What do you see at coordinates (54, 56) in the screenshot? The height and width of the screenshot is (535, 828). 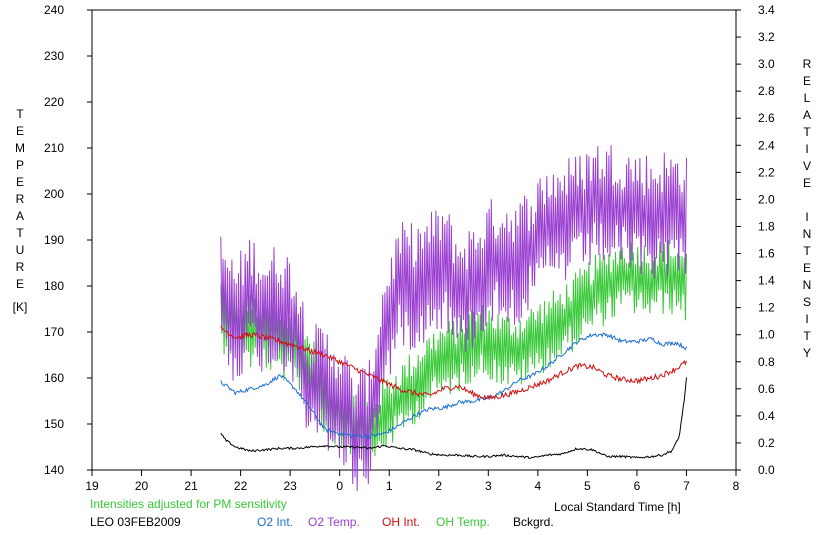 I see `left-tick-label: 230` at bounding box center [54, 56].